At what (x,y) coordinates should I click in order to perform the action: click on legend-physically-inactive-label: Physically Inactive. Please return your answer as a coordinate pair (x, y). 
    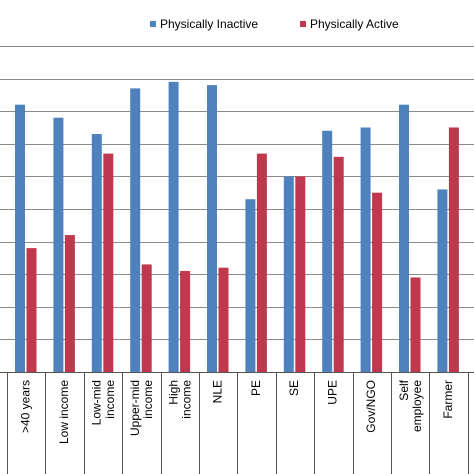
    Looking at the image, I should click on (209, 24).